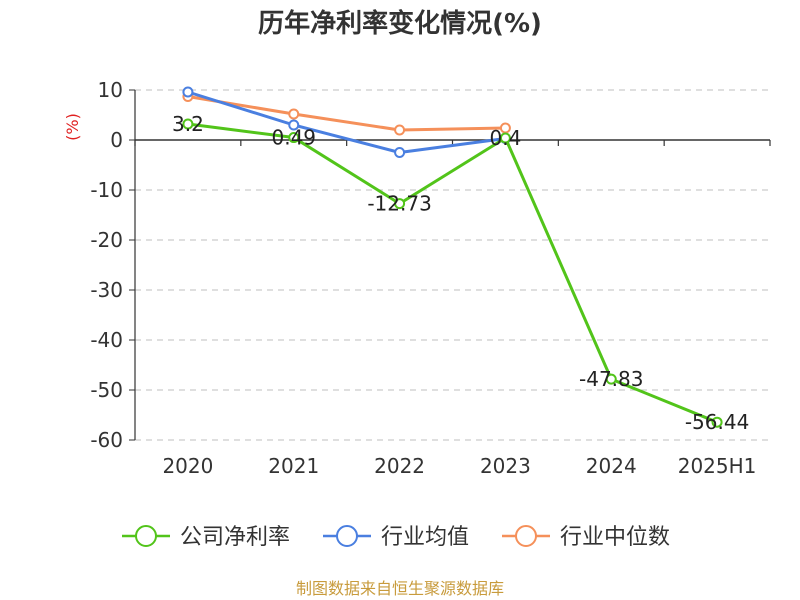 Image resolution: width=800 pixels, height=600 pixels. I want to click on data-label: 0.49, so click(293, 138).